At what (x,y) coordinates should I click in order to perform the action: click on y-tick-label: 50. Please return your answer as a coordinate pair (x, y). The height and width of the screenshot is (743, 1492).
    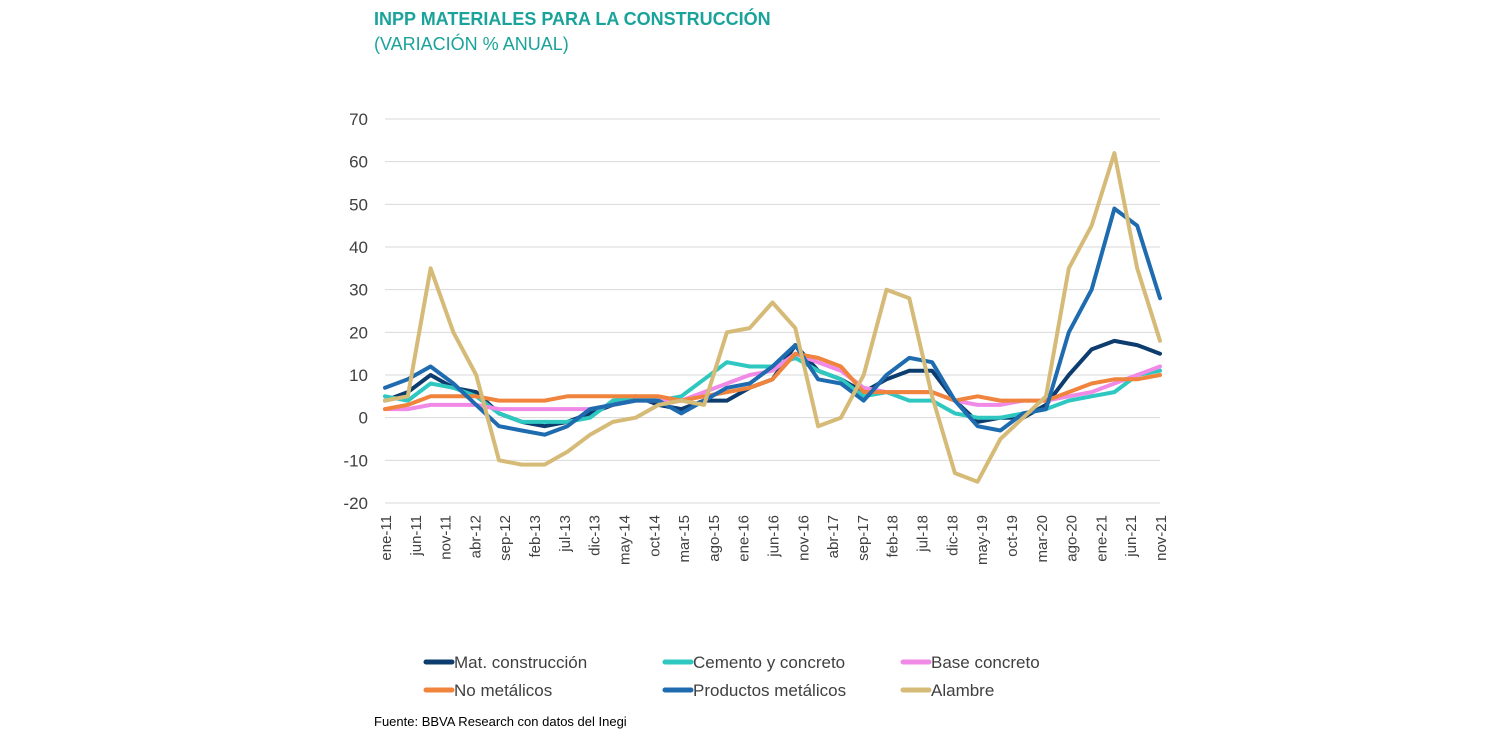
    Looking at the image, I should click on (358, 204).